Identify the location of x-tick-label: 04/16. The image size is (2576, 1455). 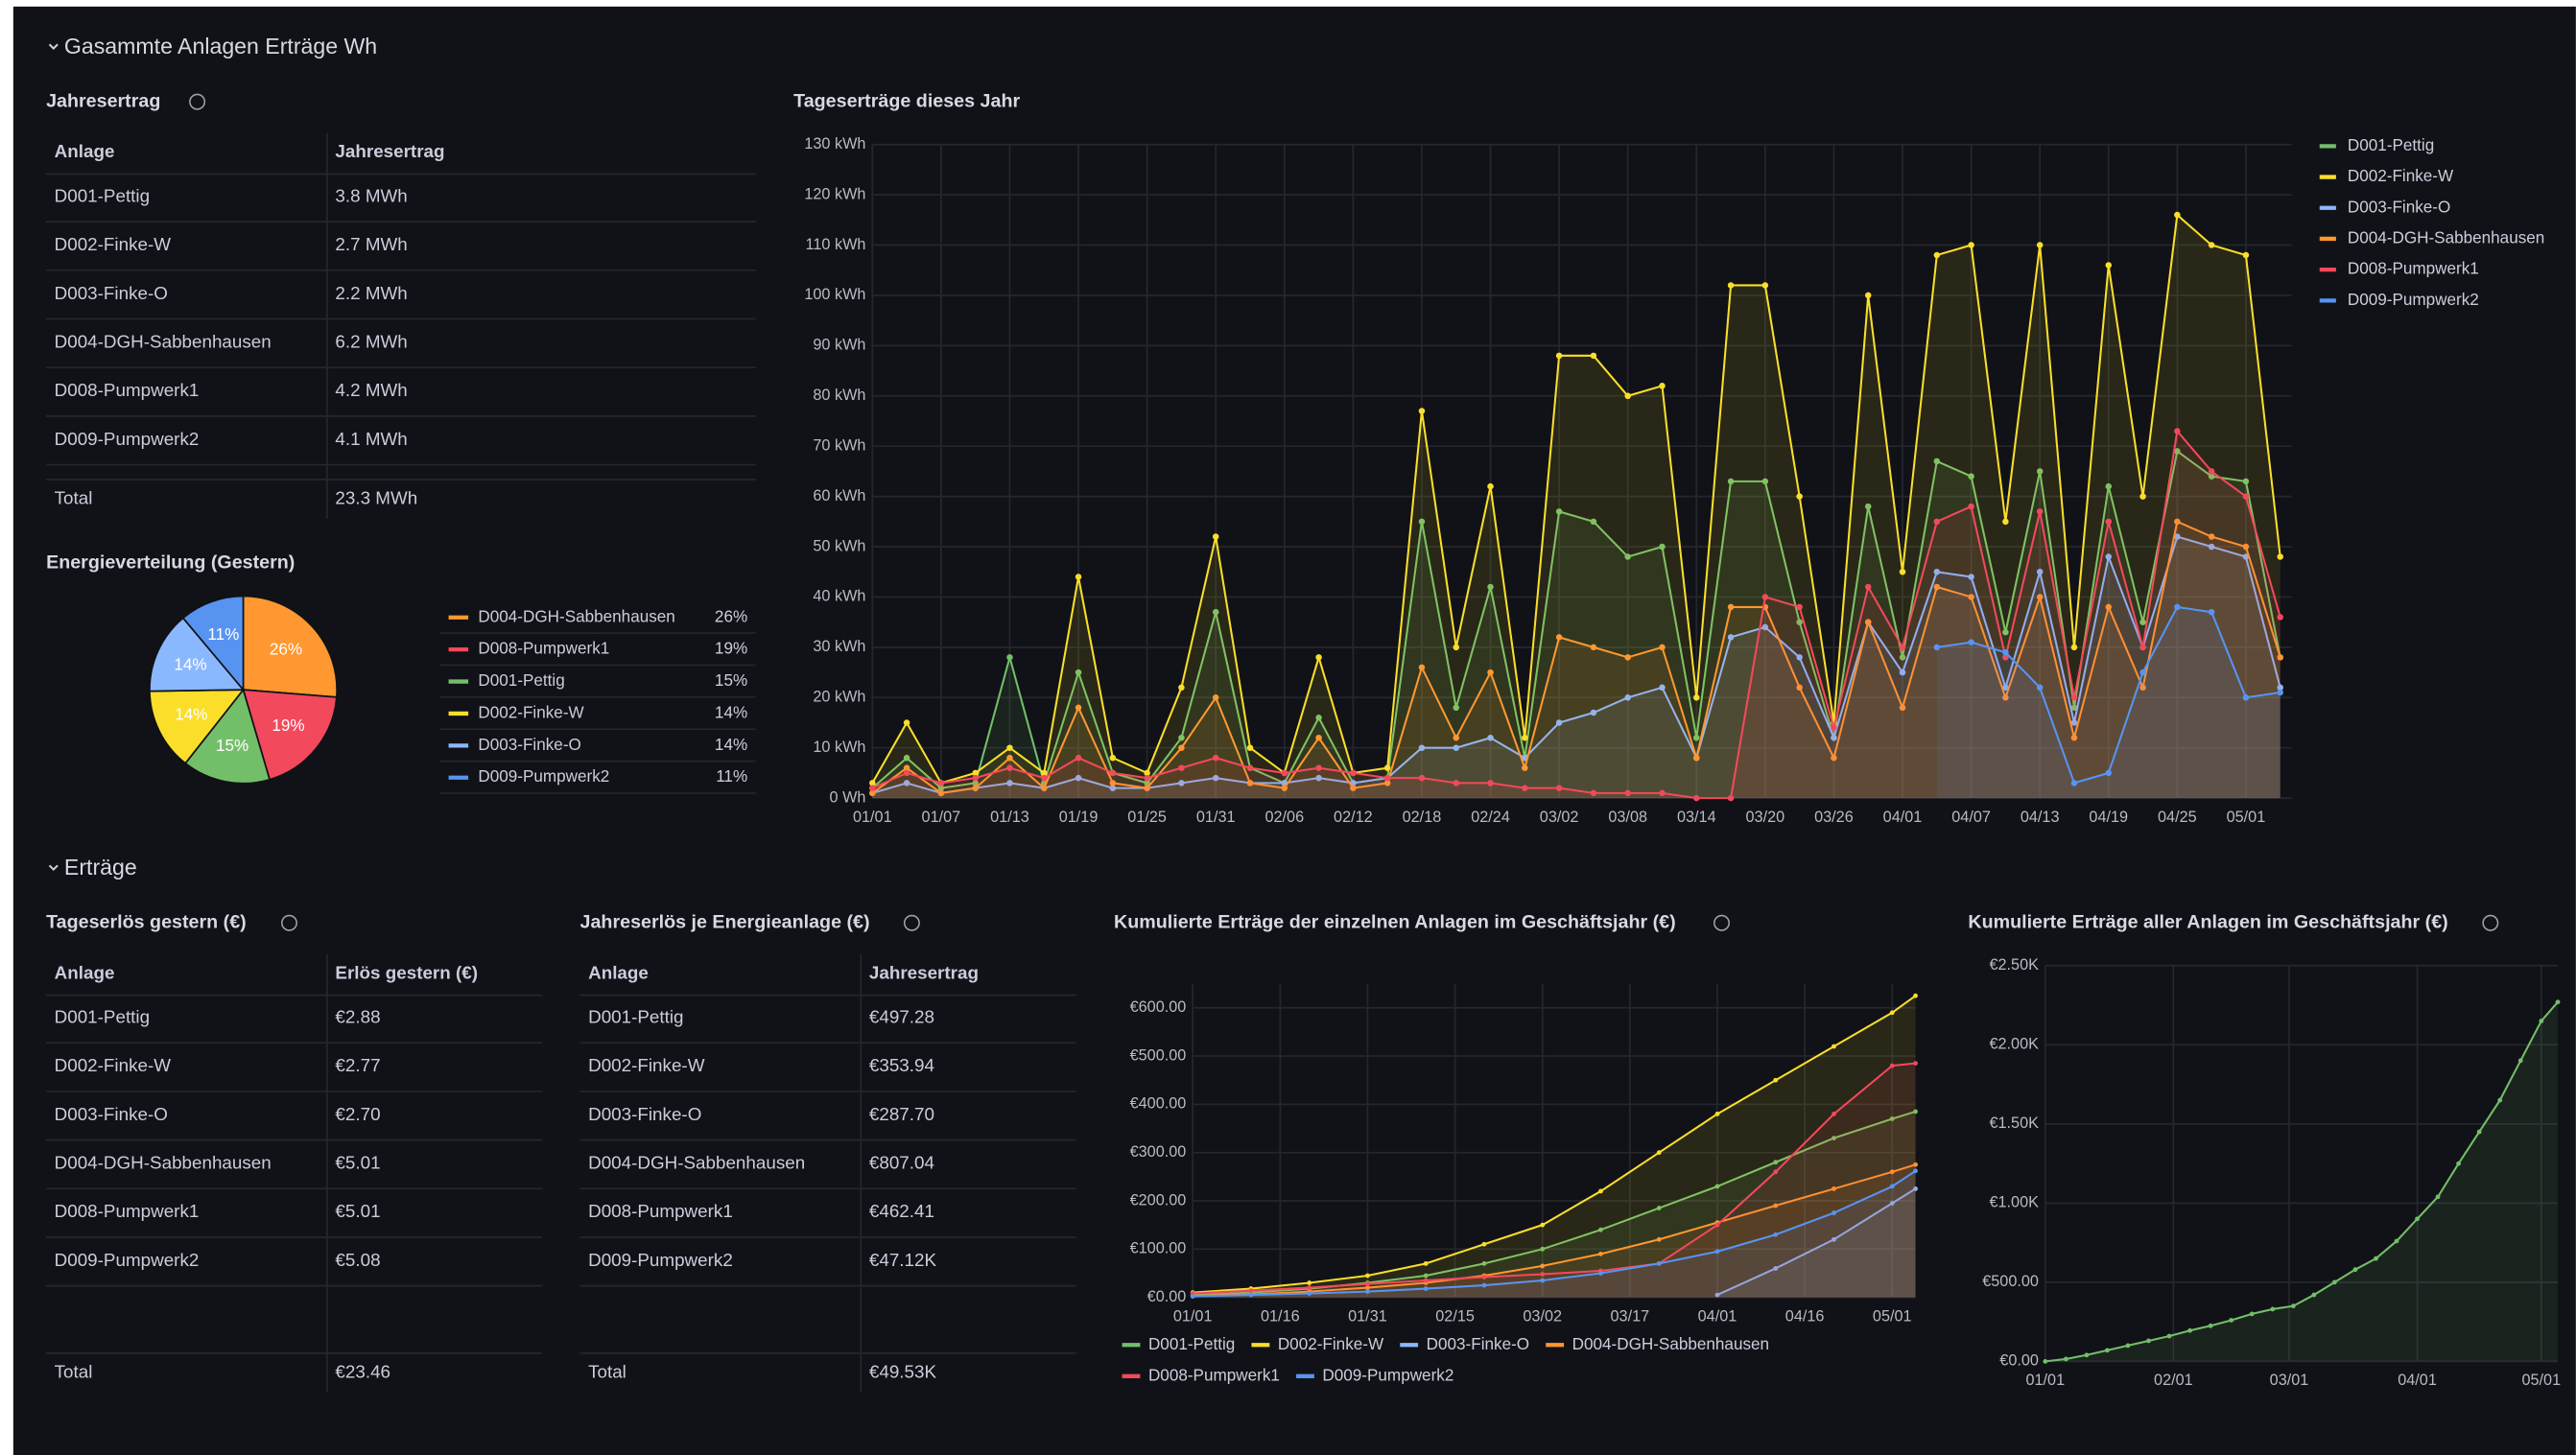
(1805, 1316).